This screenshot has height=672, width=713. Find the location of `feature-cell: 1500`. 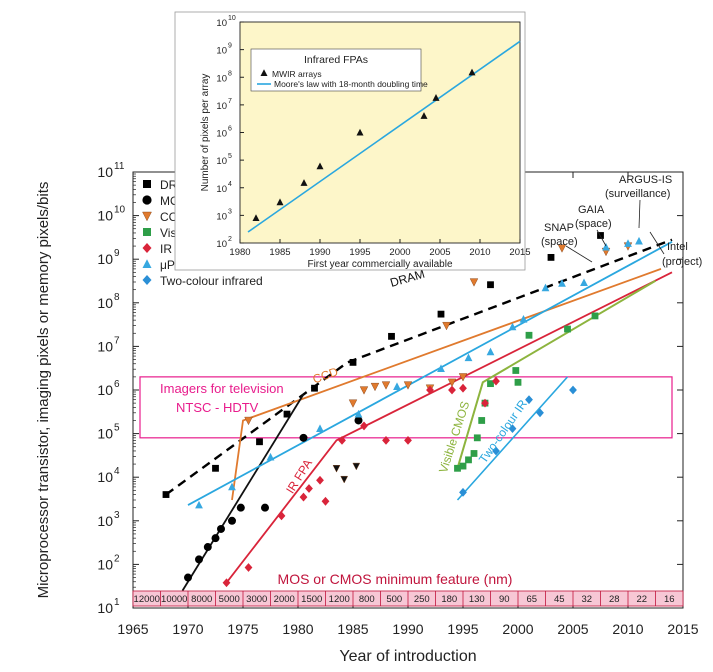

feature-cell: 1500 is located at coordinates (311, 599).